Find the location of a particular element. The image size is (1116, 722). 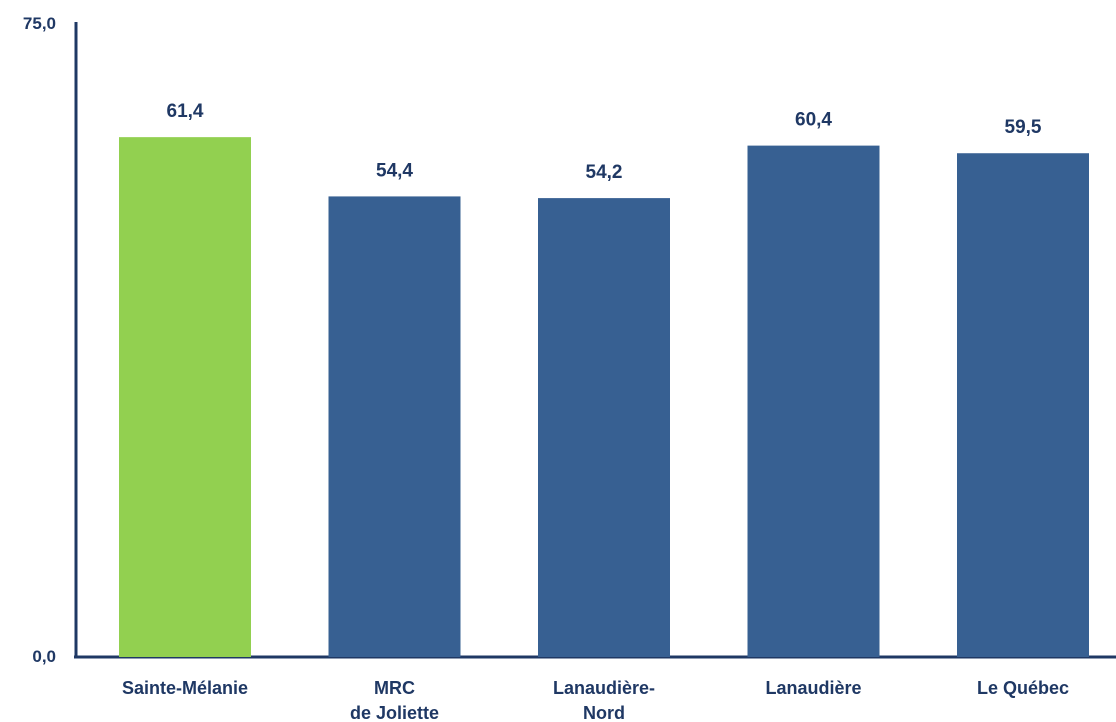

y-tick-label-min: 0,0 is located at coordinates (44, 656).